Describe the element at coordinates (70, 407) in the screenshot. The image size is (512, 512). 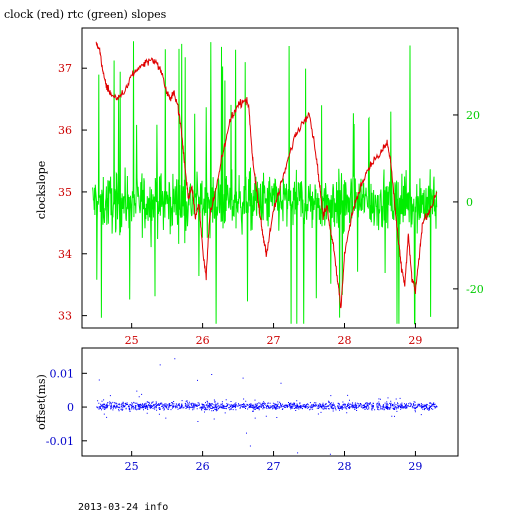
I see `offset-y-tick-label: 0` at that location.